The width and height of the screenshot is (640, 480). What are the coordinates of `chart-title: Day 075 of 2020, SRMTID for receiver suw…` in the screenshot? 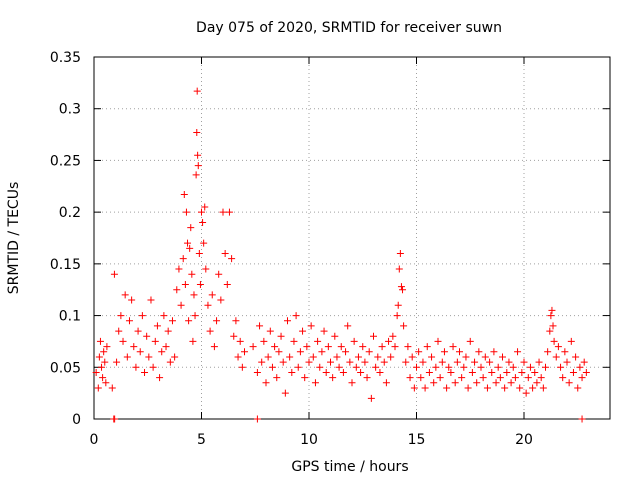 It's located at (349, 28).